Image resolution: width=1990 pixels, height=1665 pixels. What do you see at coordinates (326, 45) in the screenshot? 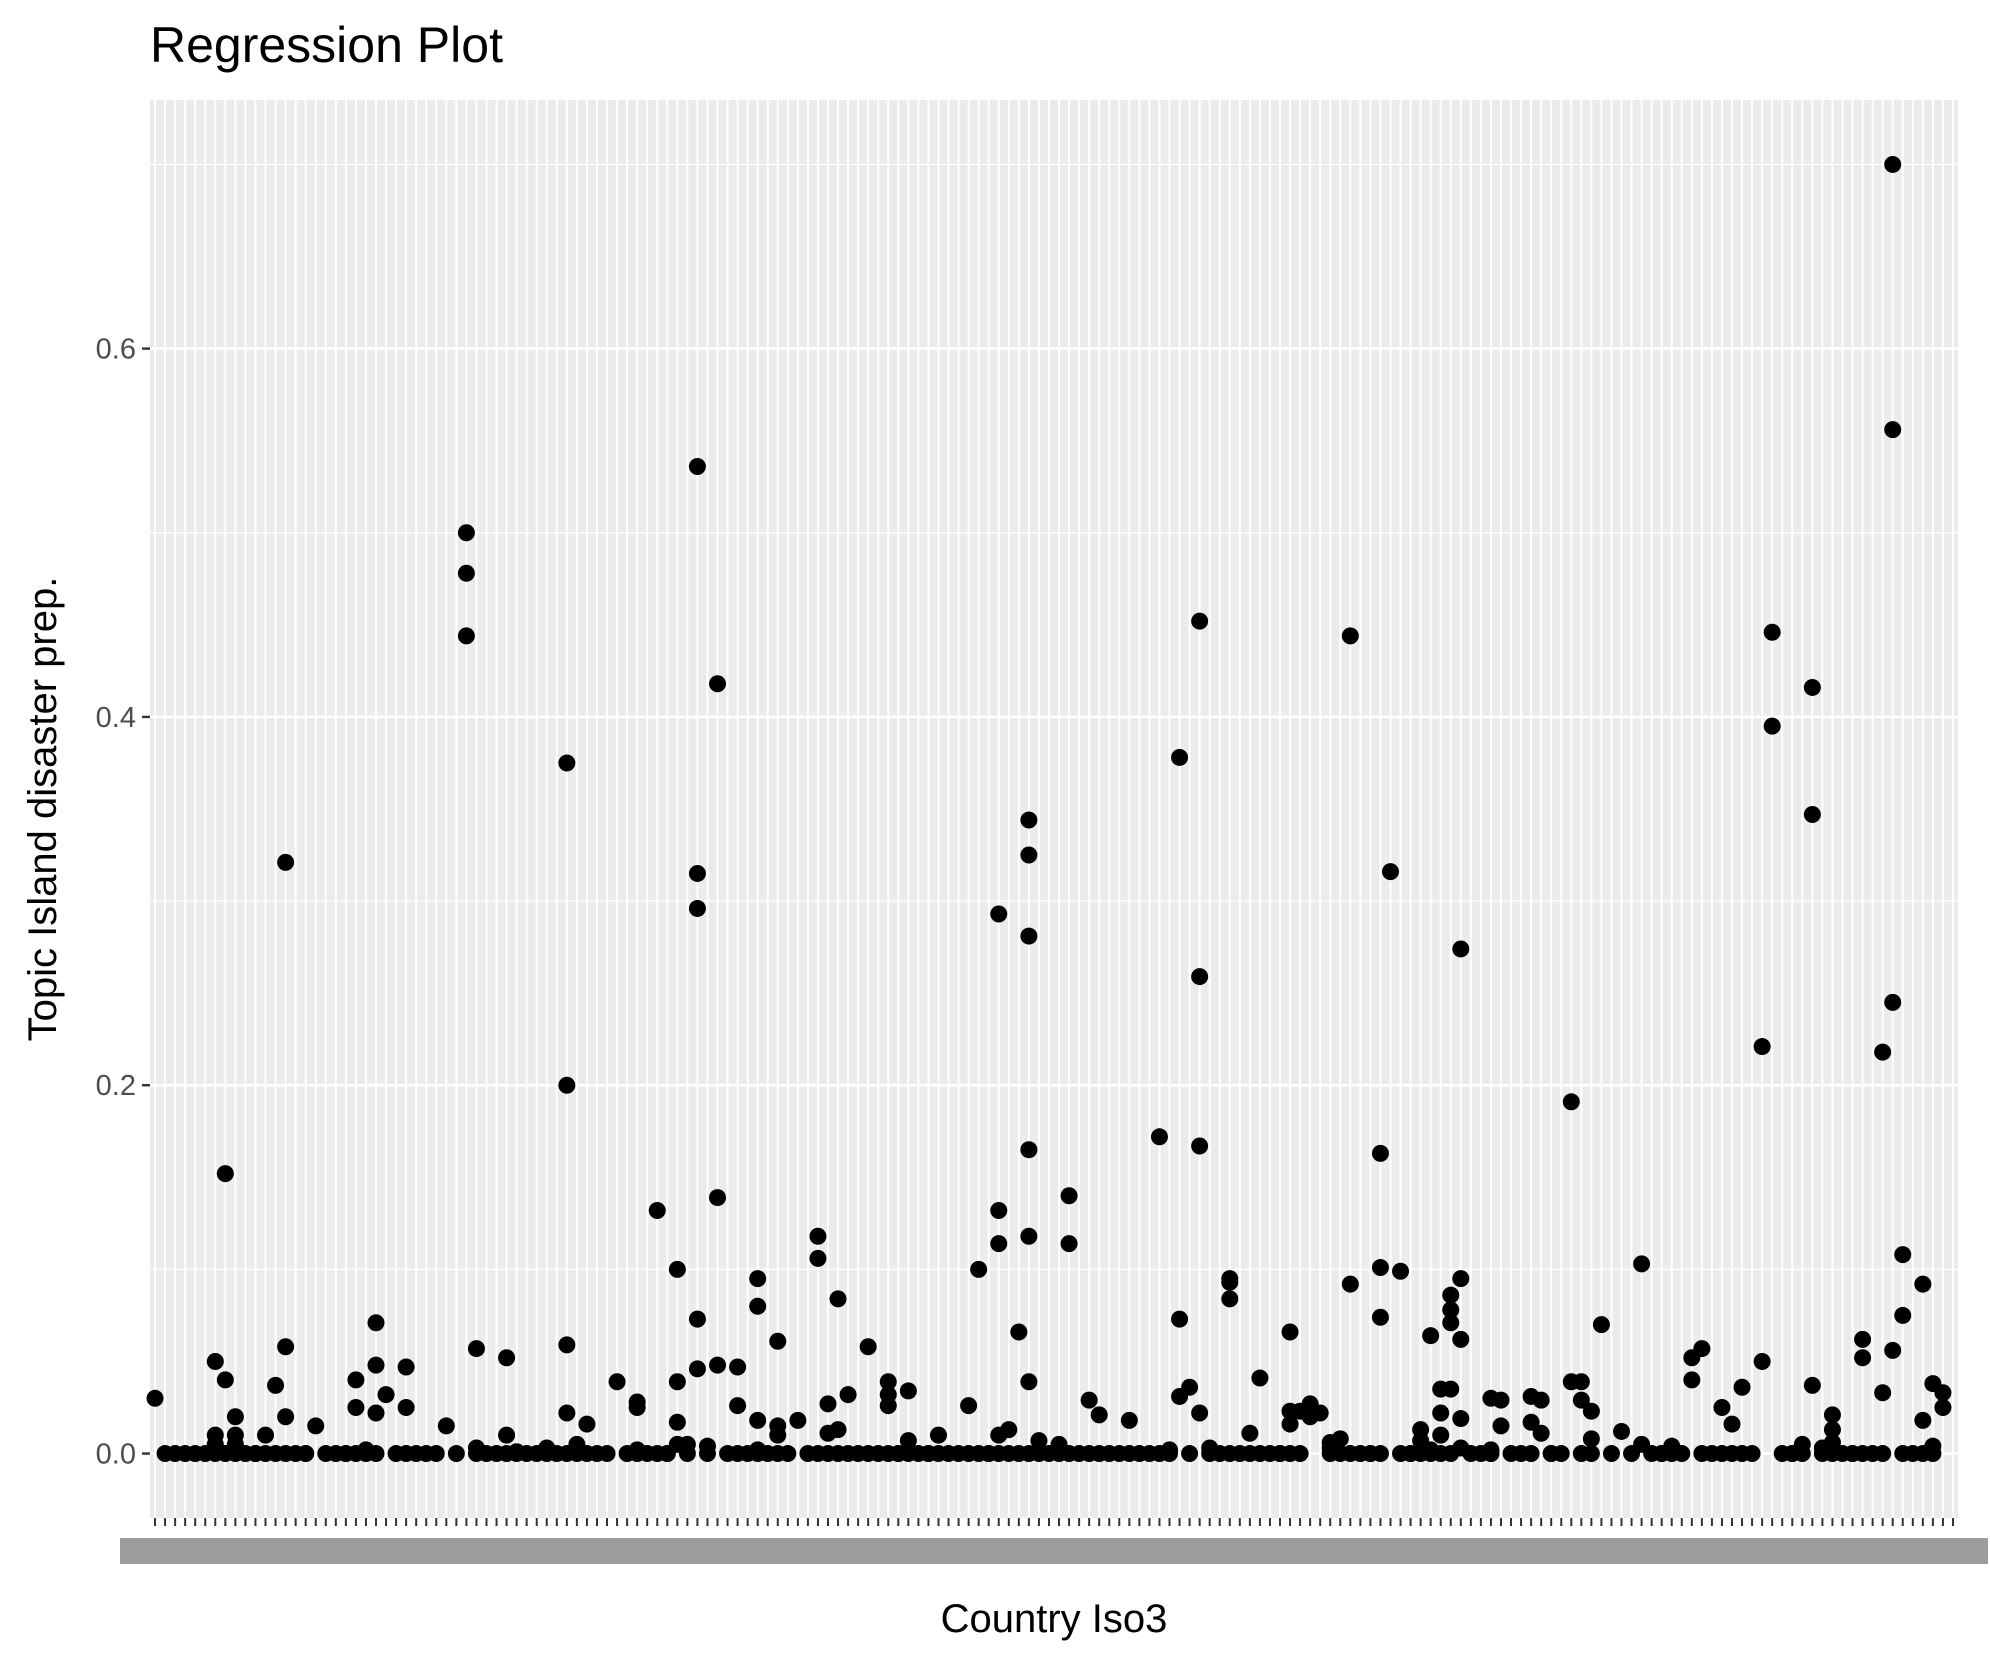
I see `chart-title: Regression Plot` at bounding box center [326, 45].